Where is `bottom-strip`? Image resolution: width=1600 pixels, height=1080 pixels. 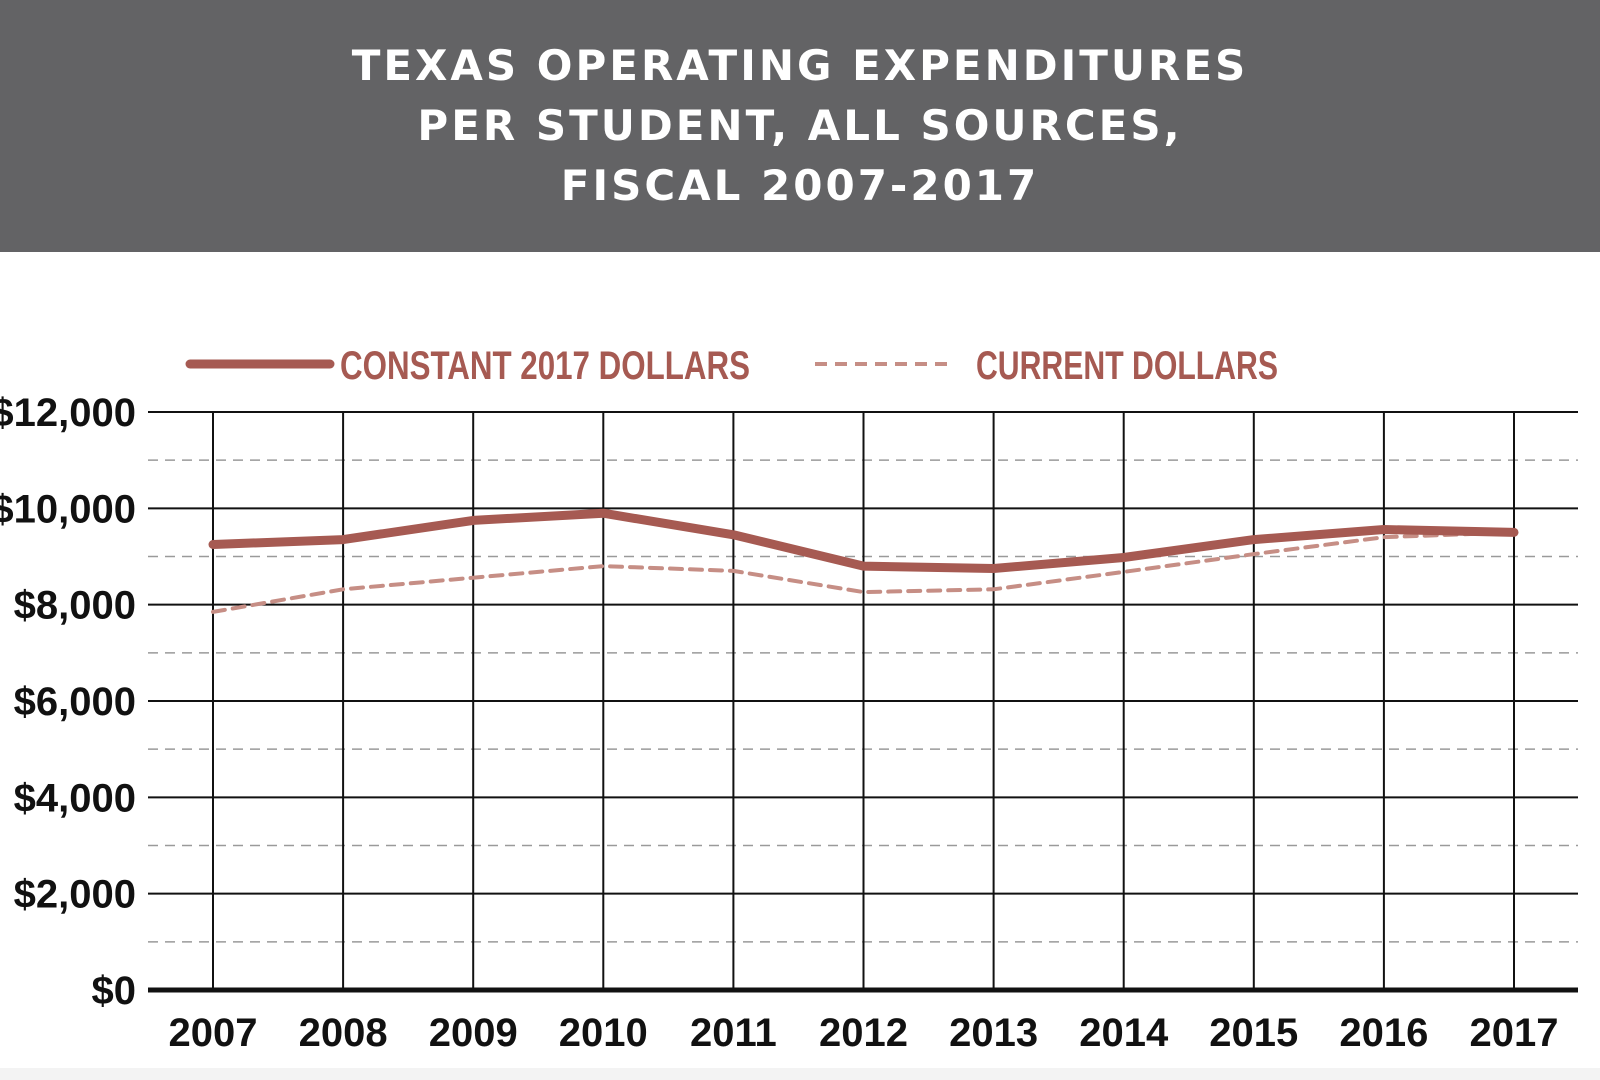
bottom-strip is located at coordinates (800, 1074).